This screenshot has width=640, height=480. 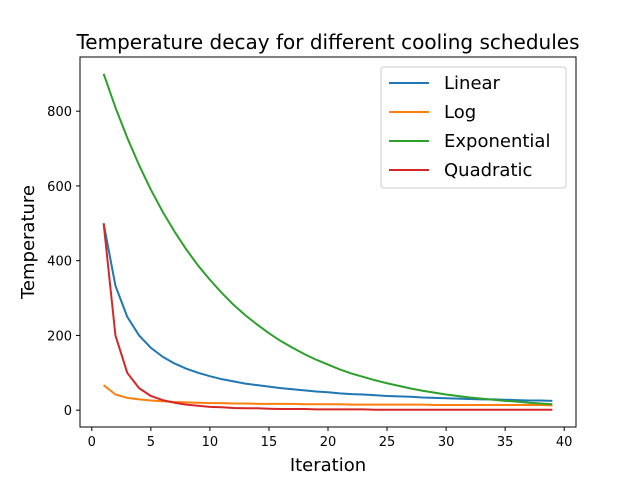 What do you see at coordinates (497, 141) in the screenshot?
I see `legend-label-exponential: Exponential` at bounding box center [497, 141].